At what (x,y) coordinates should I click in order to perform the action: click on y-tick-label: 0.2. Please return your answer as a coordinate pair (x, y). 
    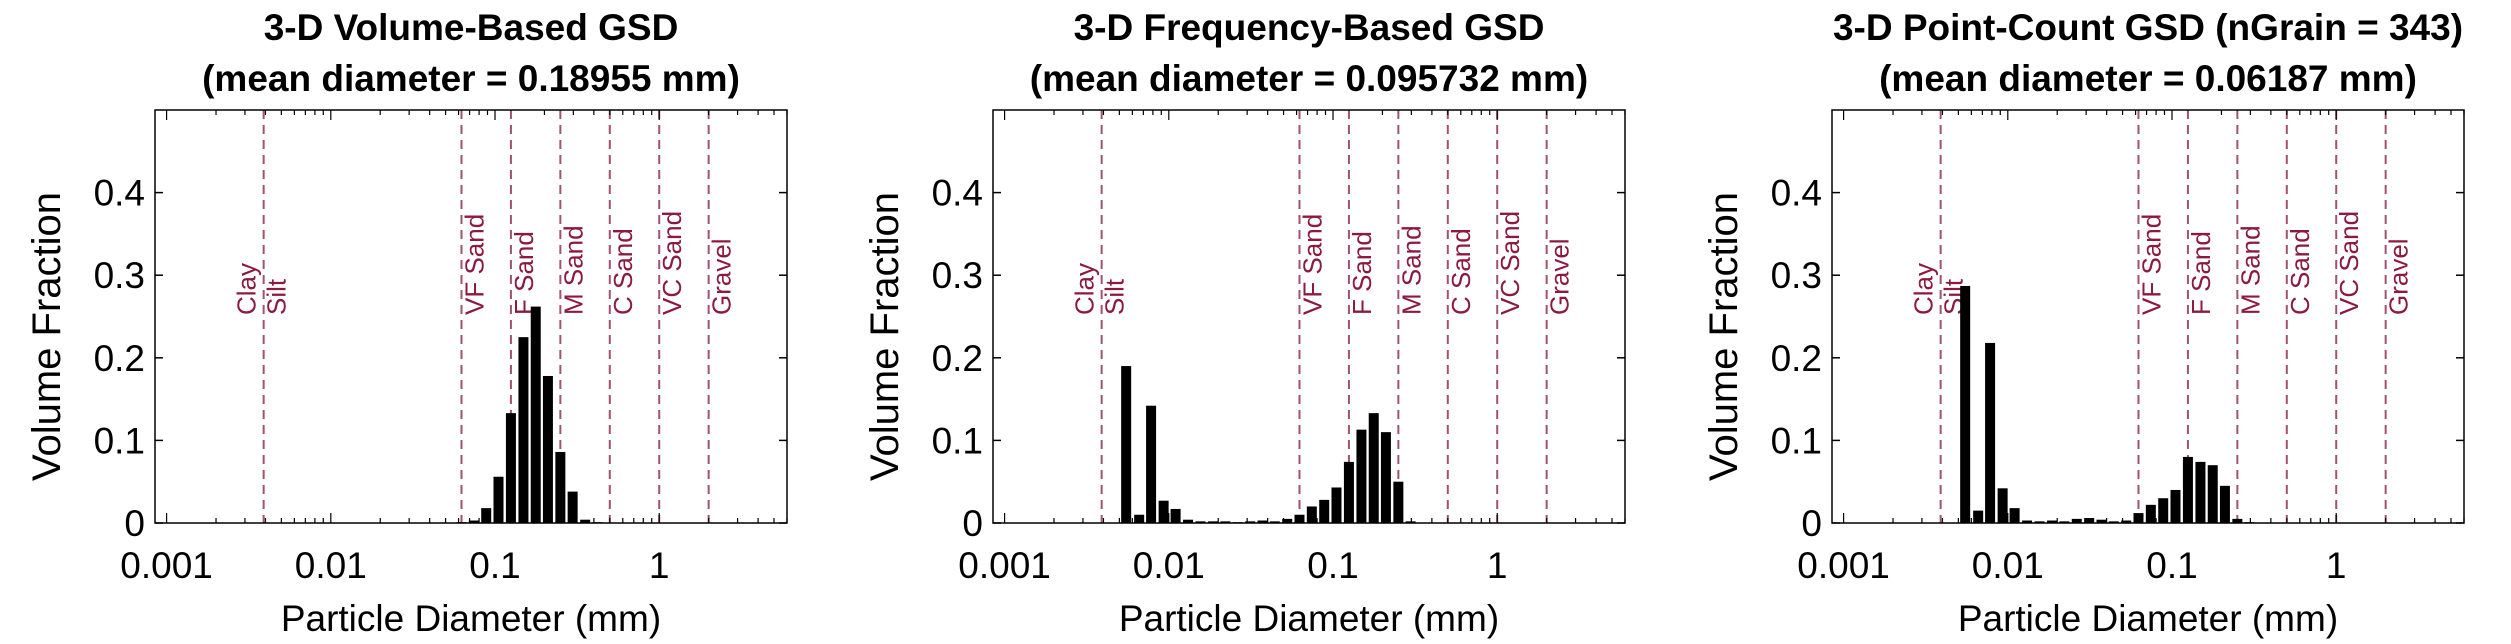
    Looking at the image, I should click on (1796, 358).